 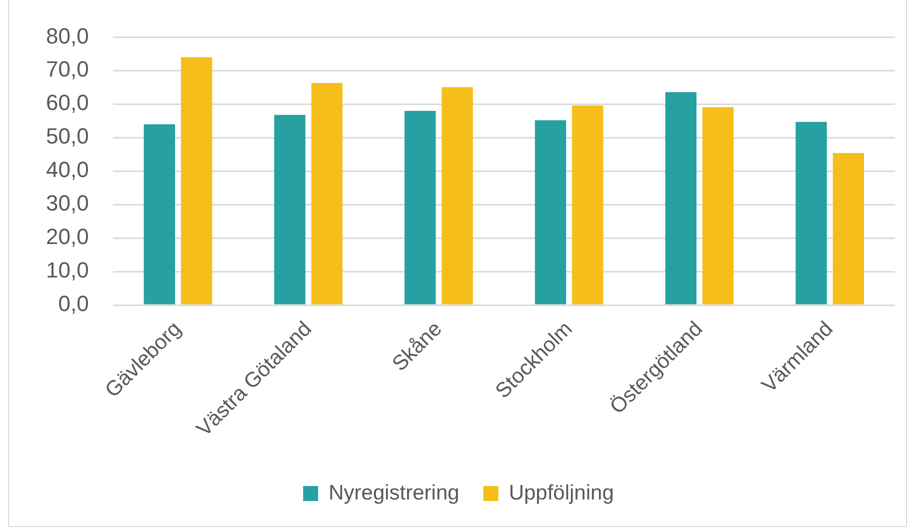 What do you see at coordinates (73, 303) in the screenshot?
I see `y-tick-label: 0,0` at bounding box center [73, 303].